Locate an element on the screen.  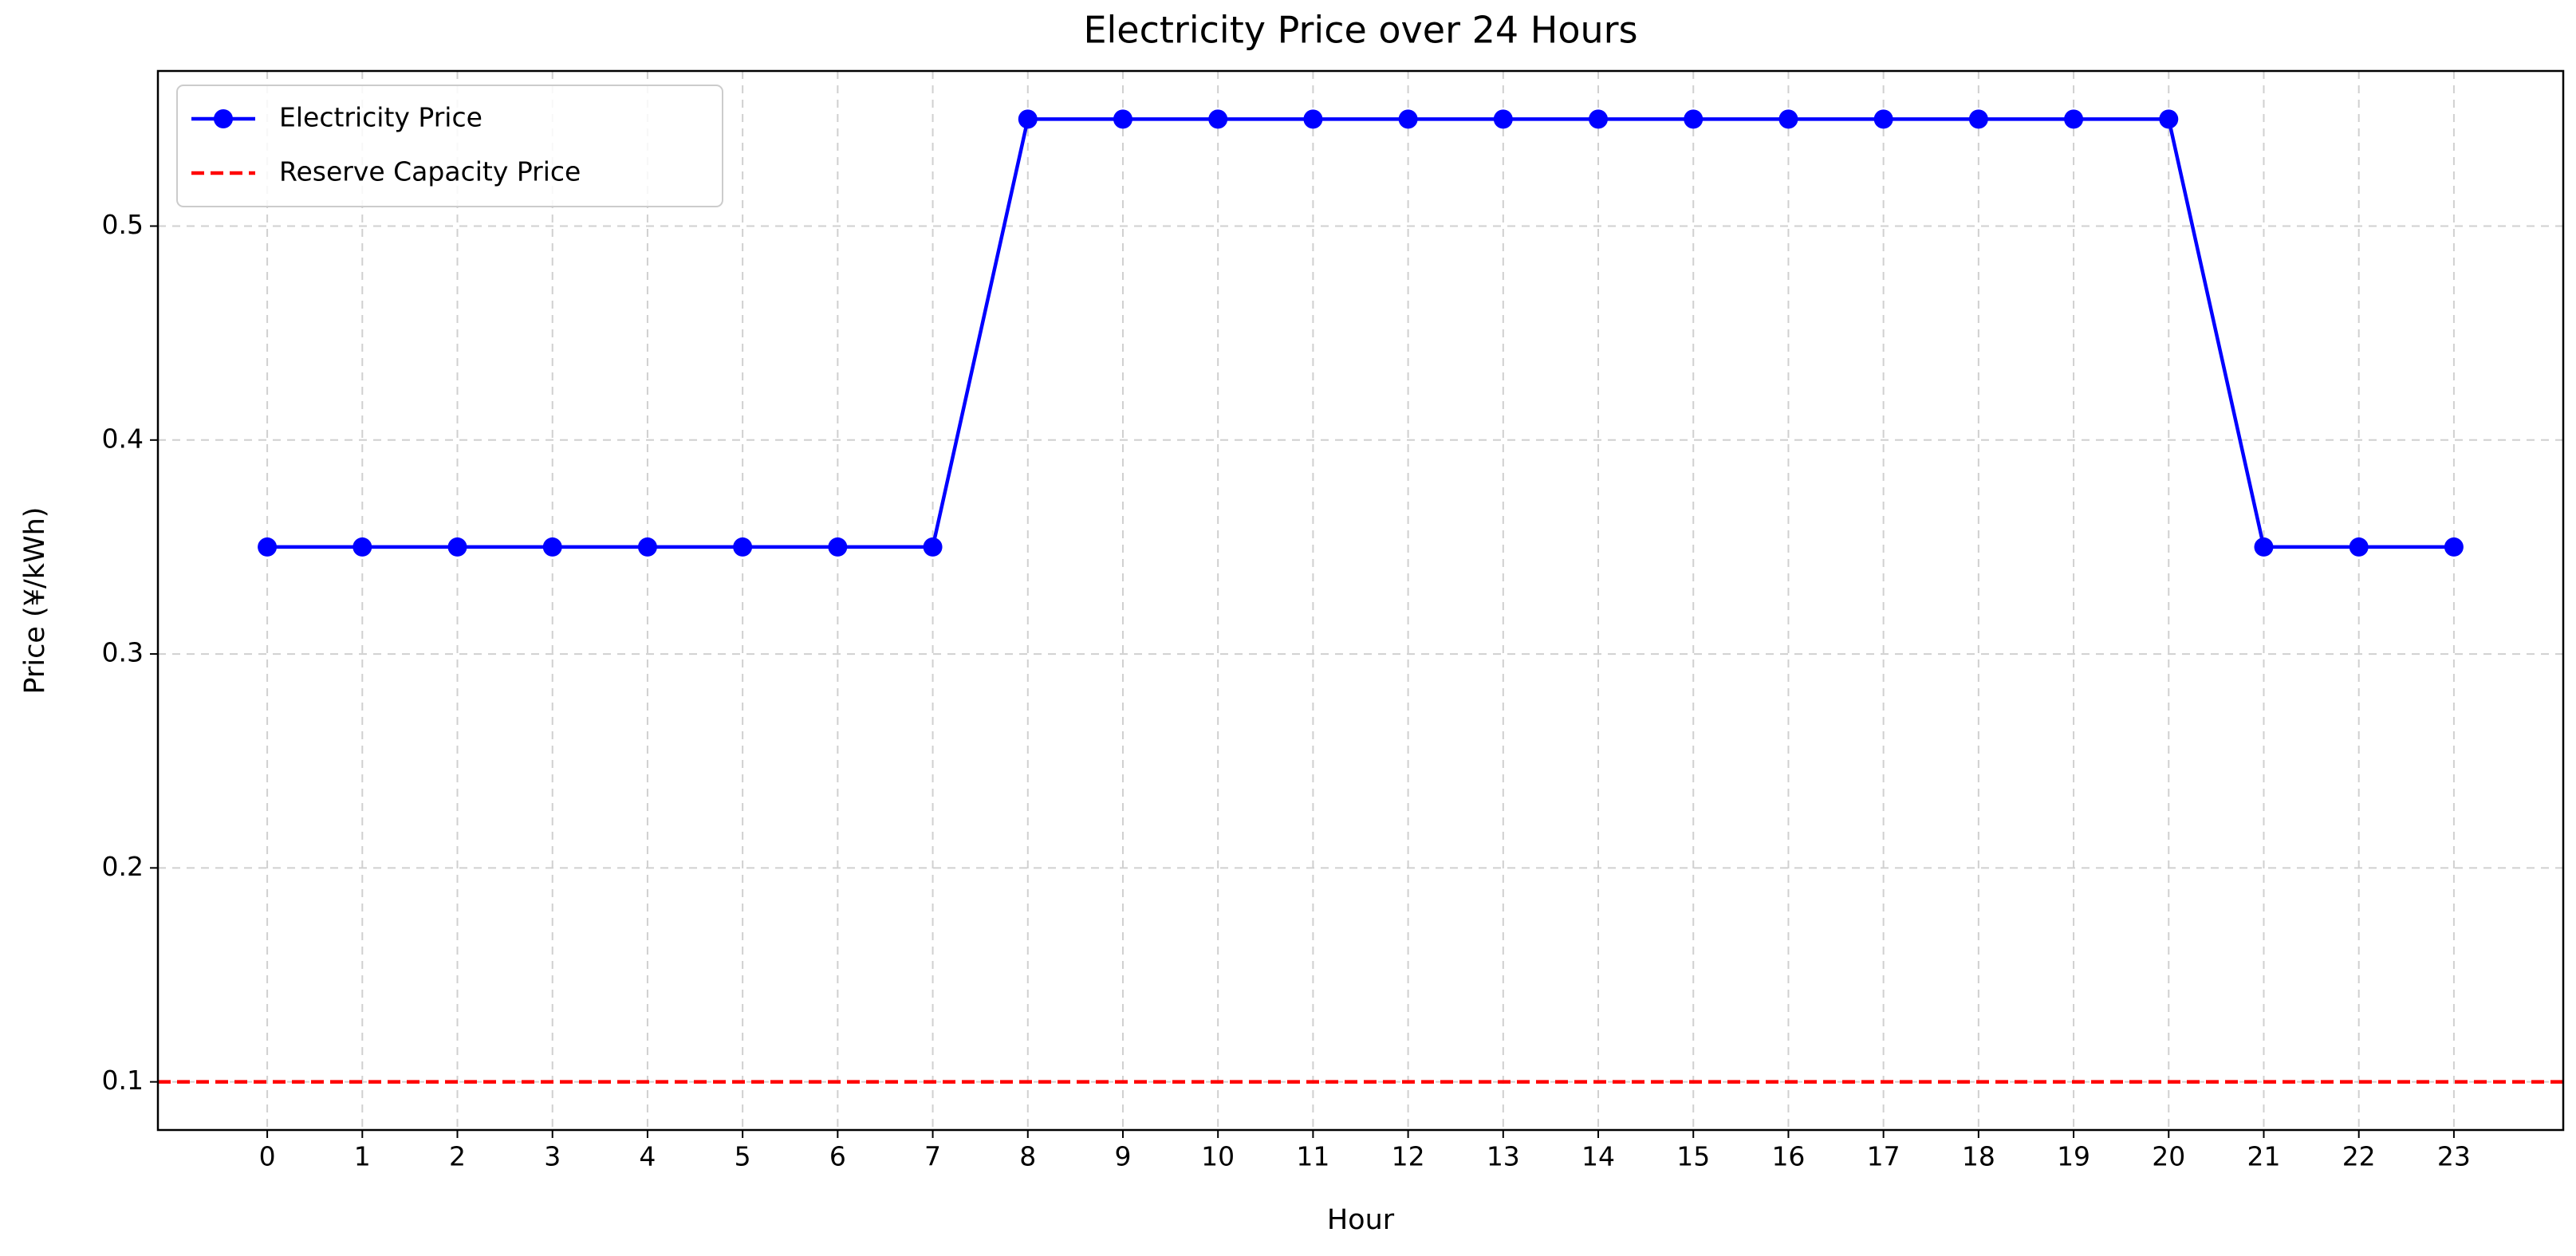
x-tick-label: 15 is located at coordinates (1693, 1156).